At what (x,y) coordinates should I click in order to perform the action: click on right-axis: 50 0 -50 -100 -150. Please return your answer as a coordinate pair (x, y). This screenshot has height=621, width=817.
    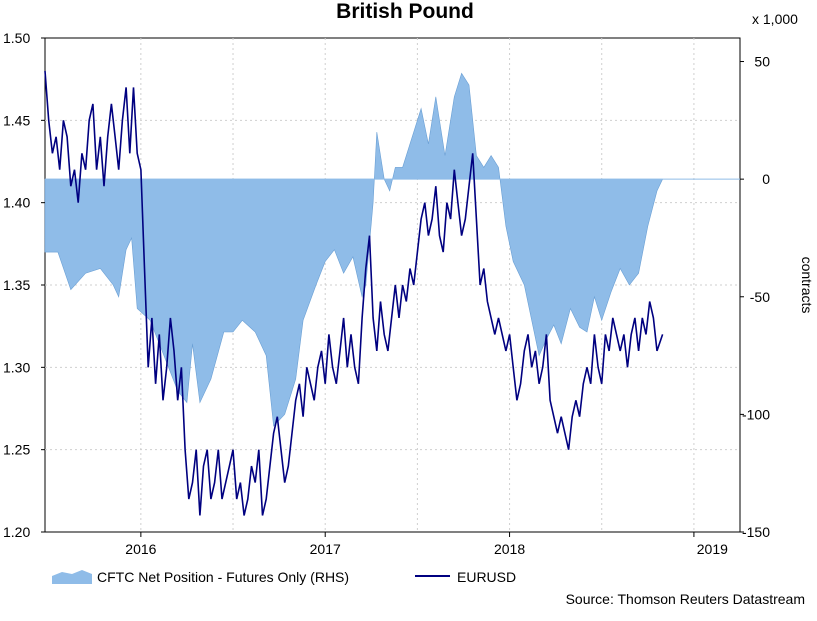
    Looking at the image, I should click on (755, 297).